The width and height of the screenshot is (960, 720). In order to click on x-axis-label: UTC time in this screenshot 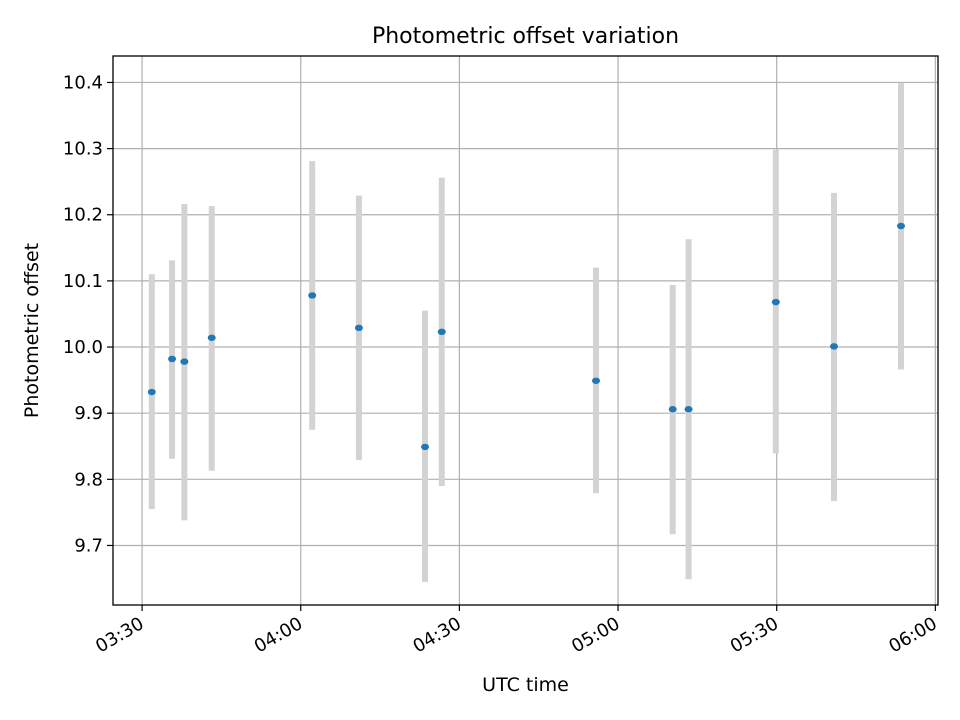, I will do `click(525, 685)`.